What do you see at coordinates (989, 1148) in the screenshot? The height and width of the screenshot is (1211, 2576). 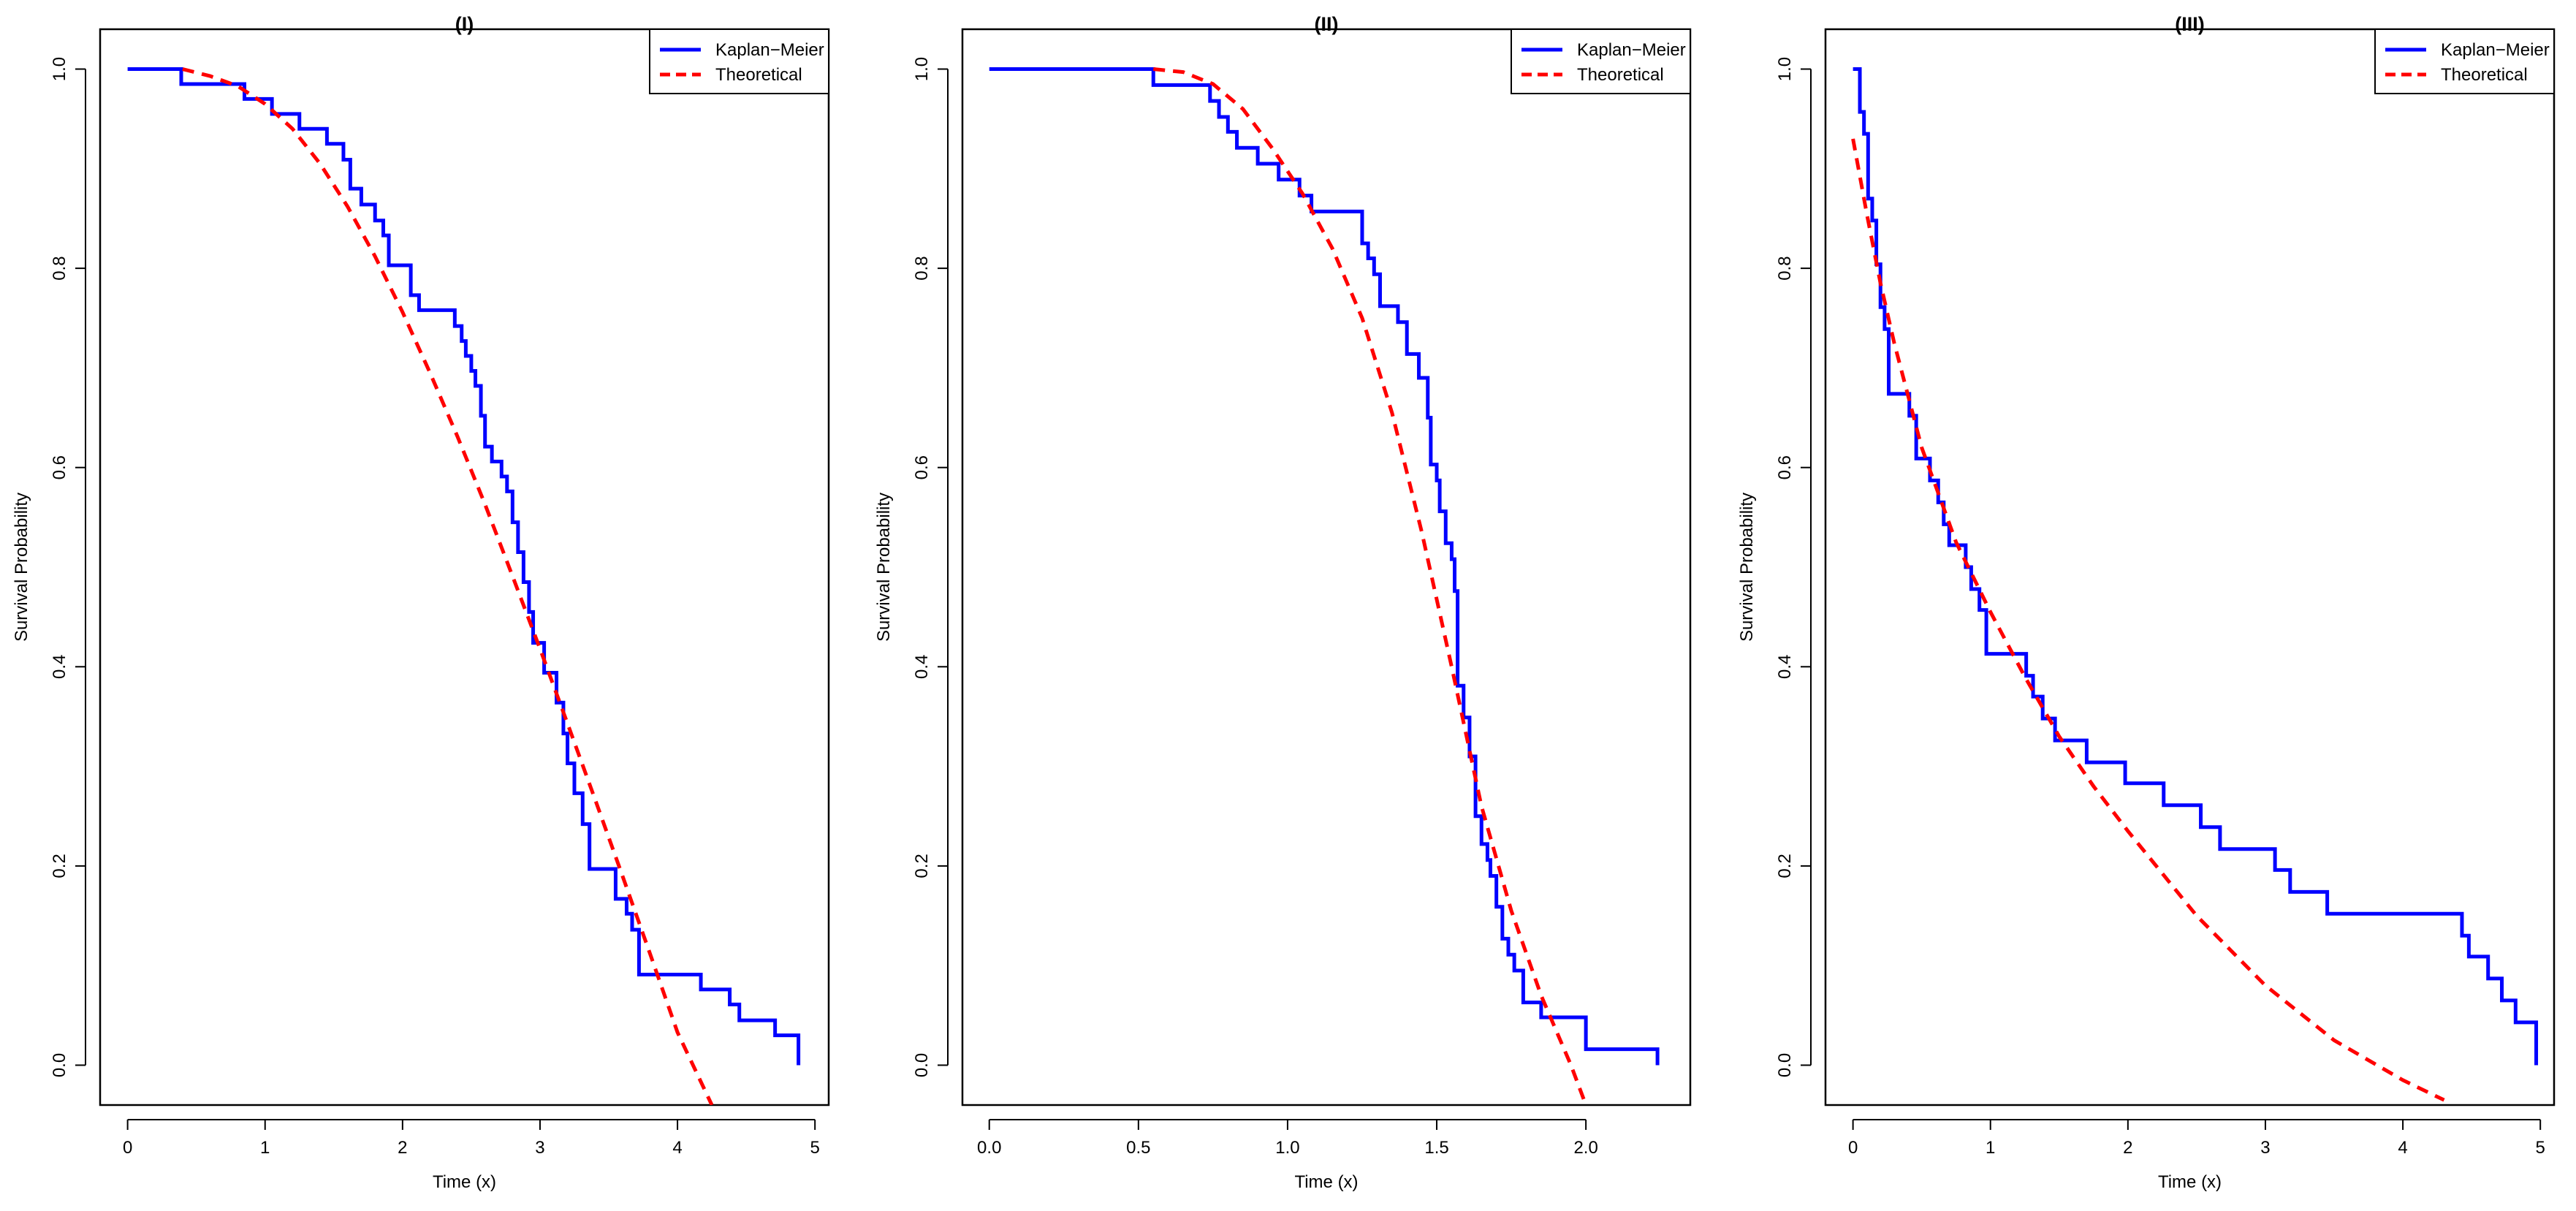 I see `x-tick-label: 0.0` at bounding box center [989, 1148].